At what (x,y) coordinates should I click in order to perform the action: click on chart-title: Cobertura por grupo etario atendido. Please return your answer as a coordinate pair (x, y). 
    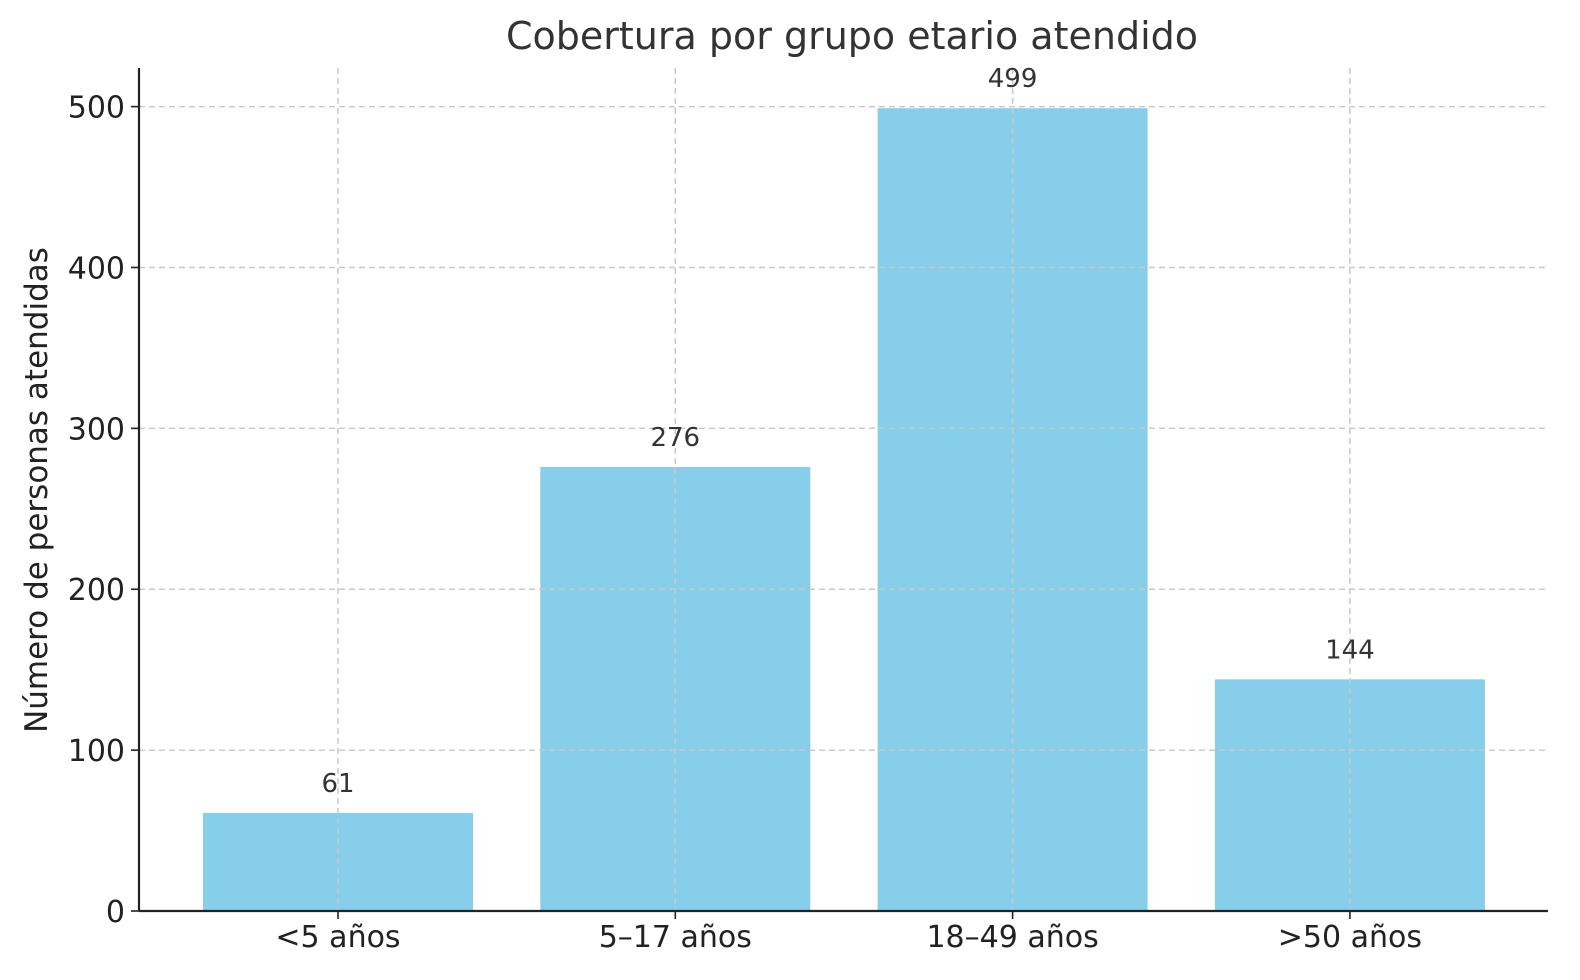
    Looking at the image, I should click on (852, 36).